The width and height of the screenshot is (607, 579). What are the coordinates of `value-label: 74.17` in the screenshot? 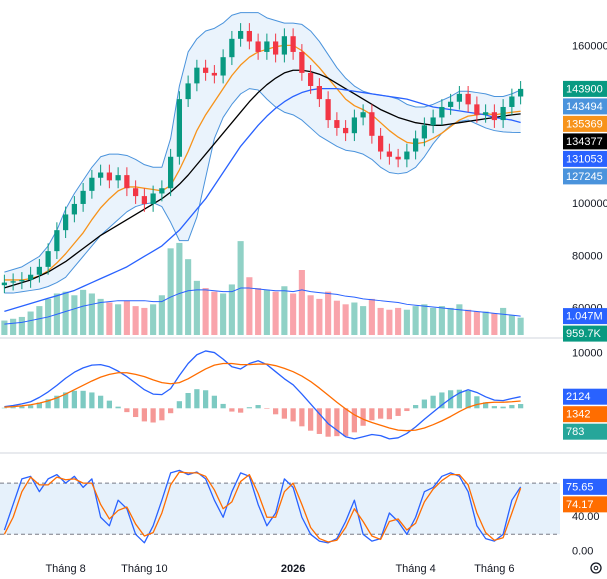 It's located at (585, 504).